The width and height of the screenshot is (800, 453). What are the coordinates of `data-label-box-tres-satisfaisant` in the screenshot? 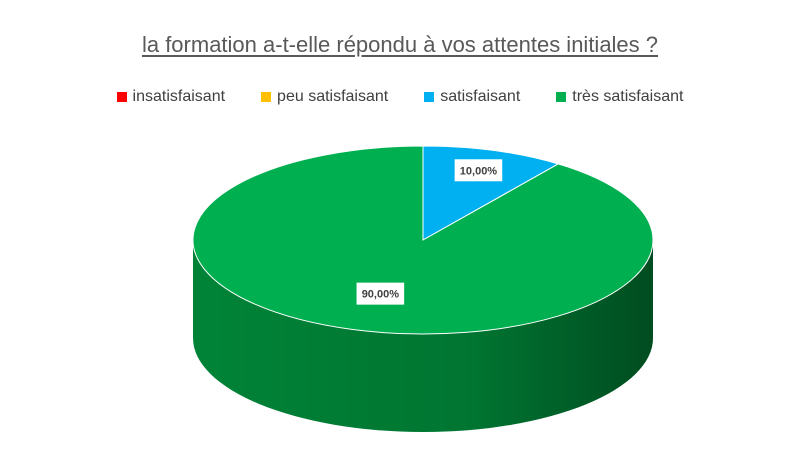 It's located at (380, 293).